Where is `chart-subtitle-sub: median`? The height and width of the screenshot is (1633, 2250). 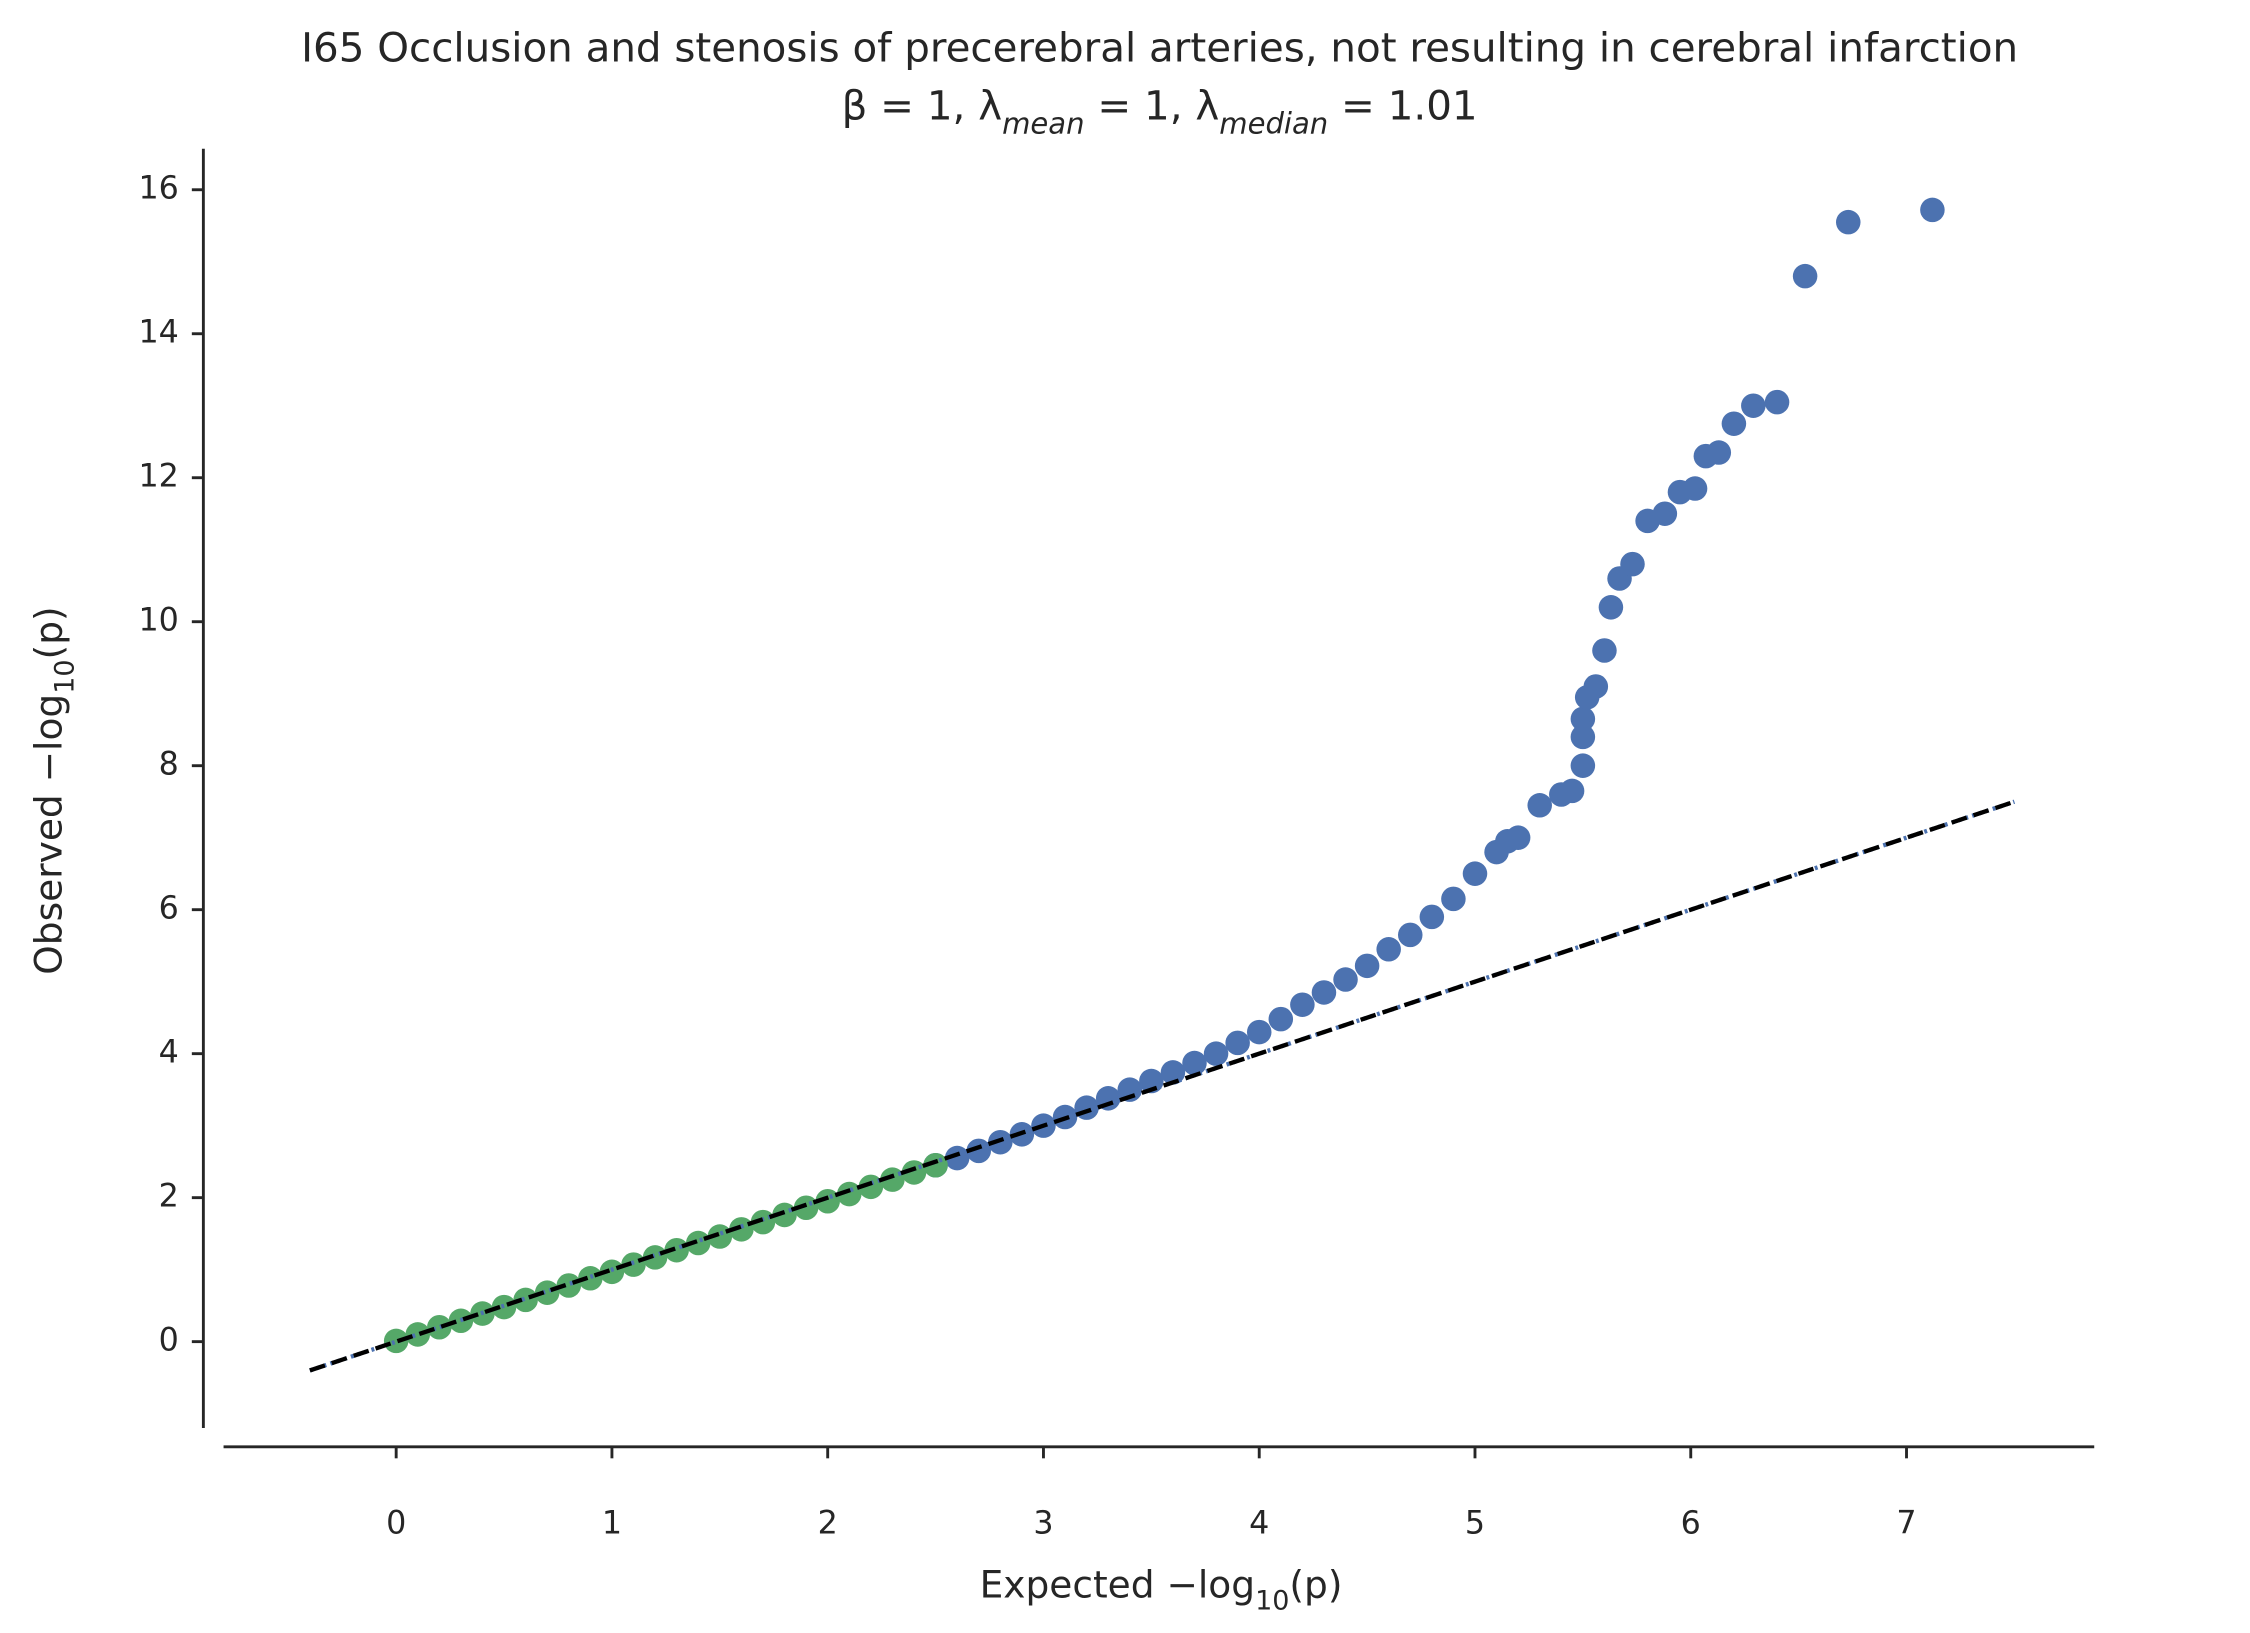 chart-subtitle-sub: median is located at coordinates (1273, 123).